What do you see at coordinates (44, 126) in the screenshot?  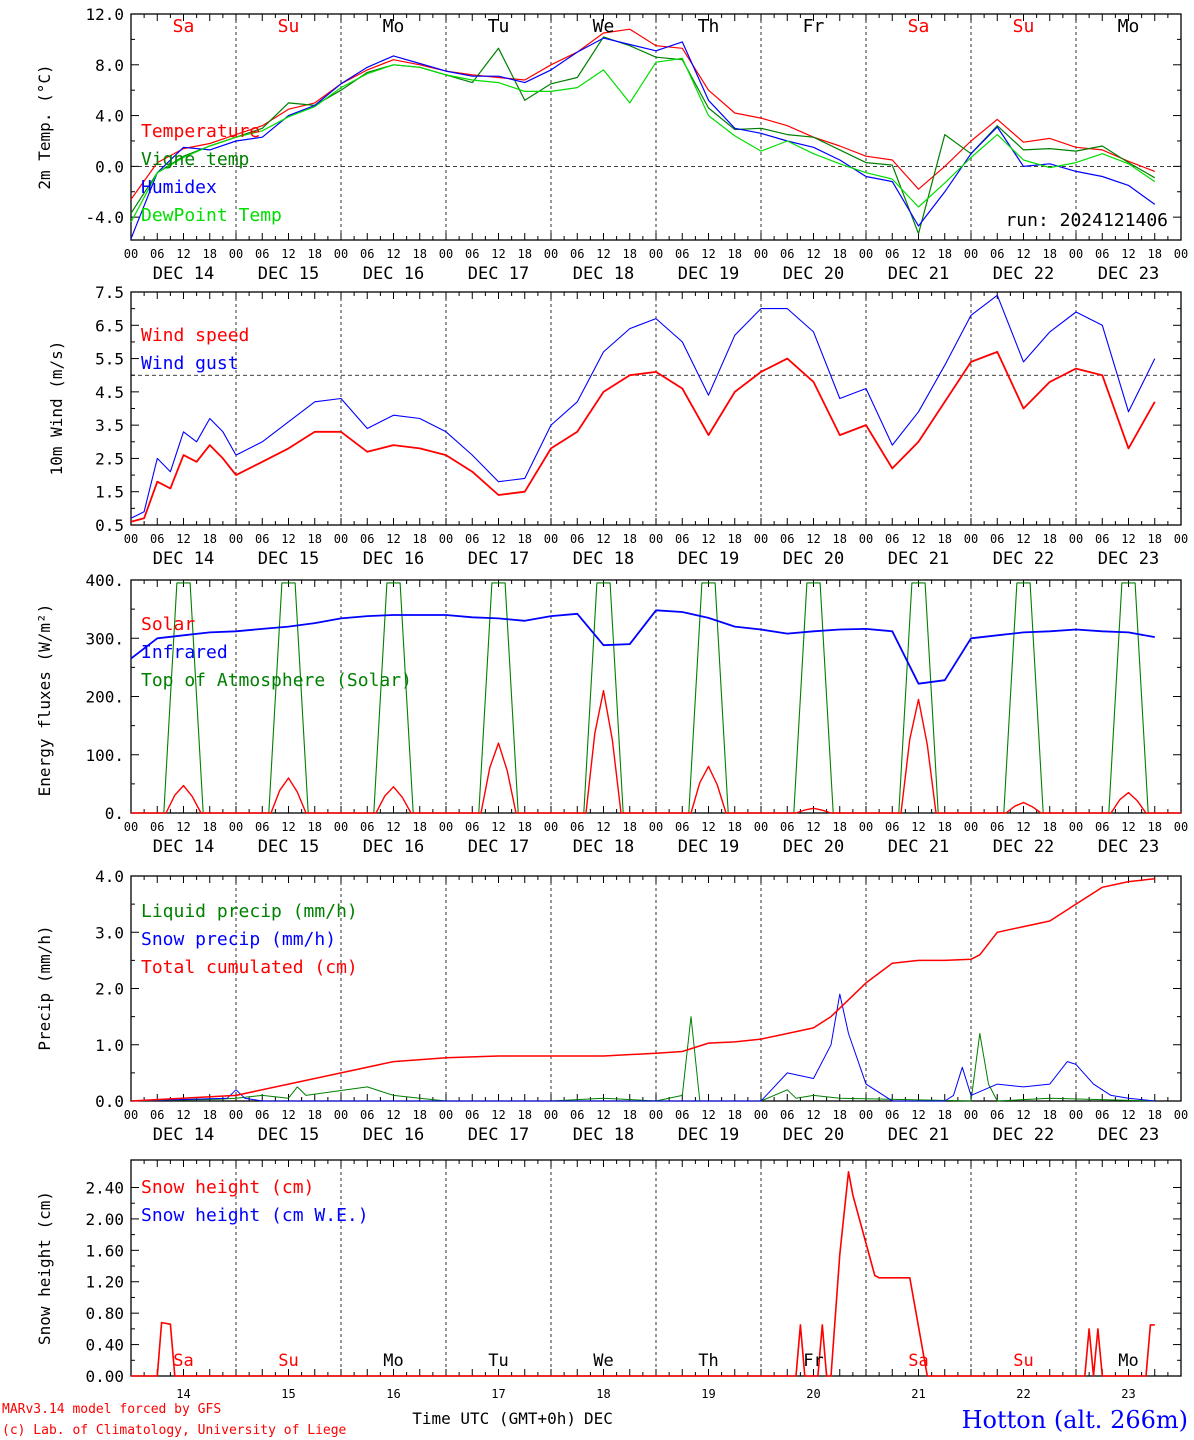 I see `y-axis-title: 2m Temp. (°C)` at bounding box center [44, 126].